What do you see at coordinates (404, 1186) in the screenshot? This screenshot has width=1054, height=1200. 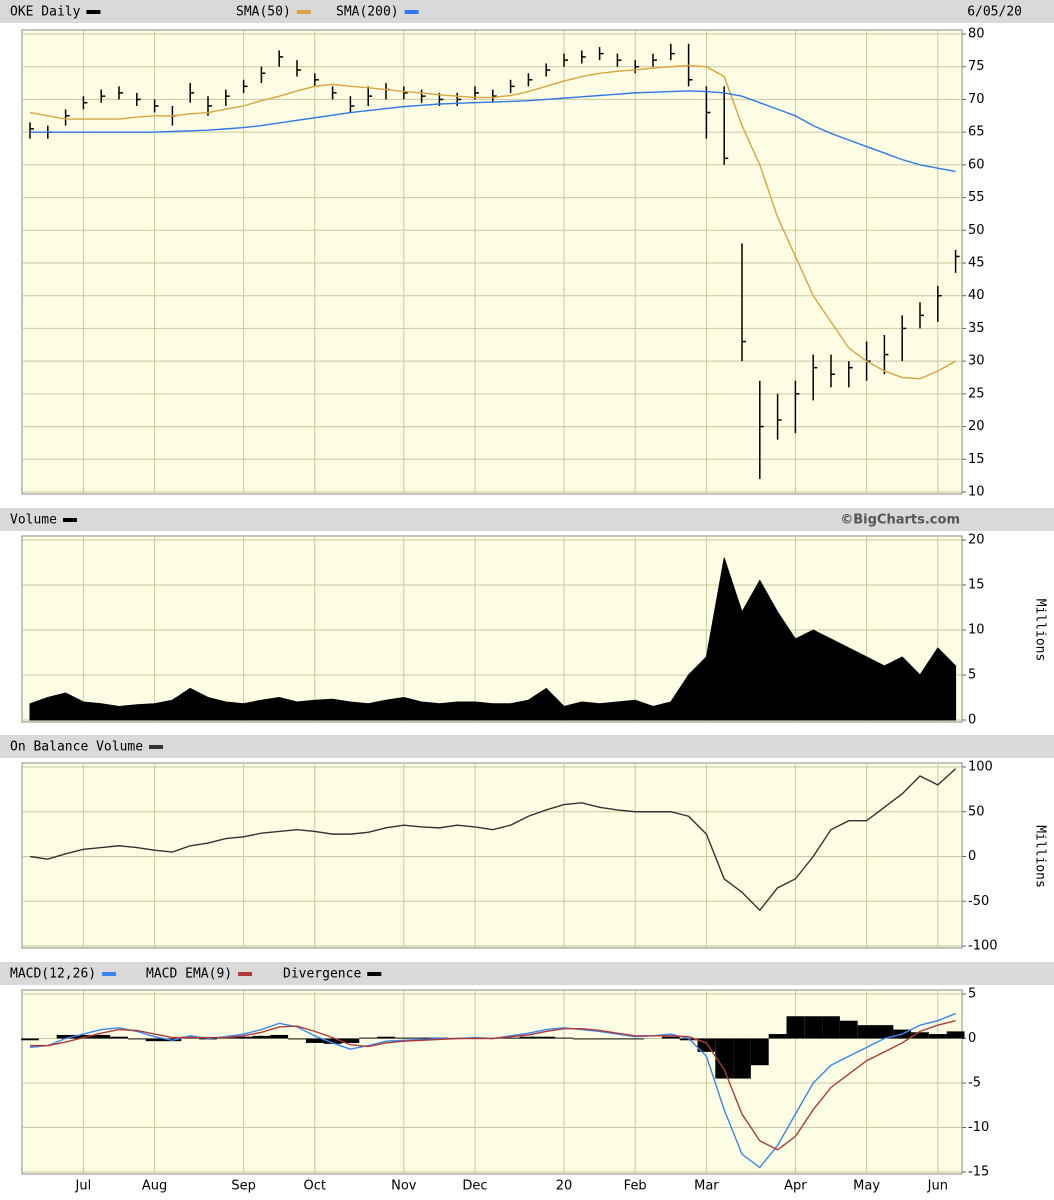 I see `x-tick-label: Nov` at bounding box center [404, 1186].